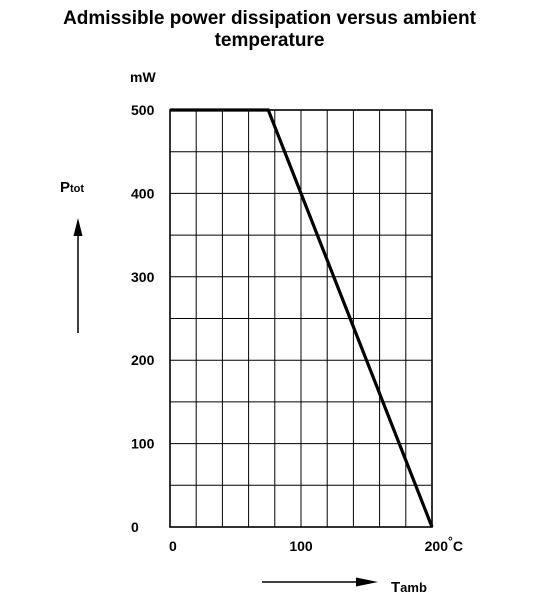 This screenshot has width=539, height=615. Describe the element at coordinates (65, 187) in the screenshot. I see `y-axis-label-main: P` at that location.